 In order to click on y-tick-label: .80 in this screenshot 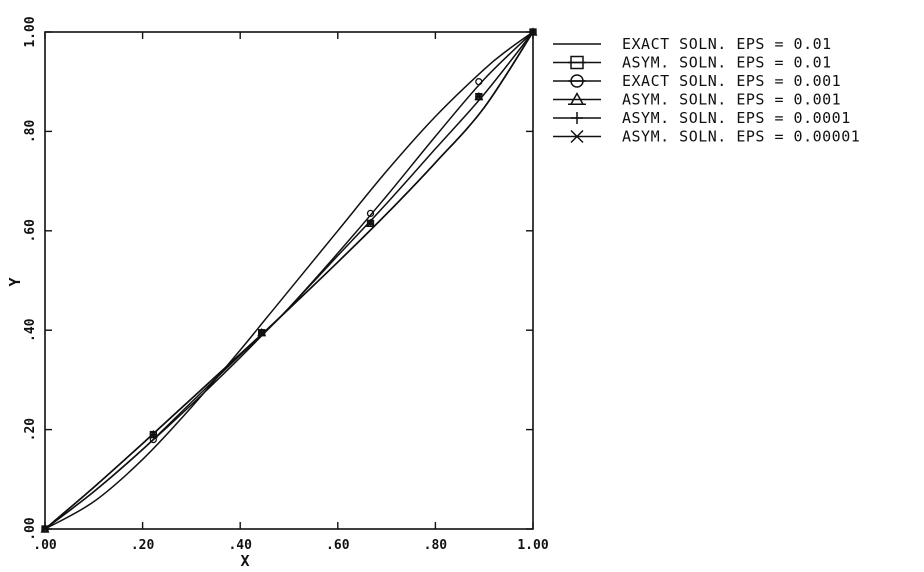, I will do `click(30, 131)`.